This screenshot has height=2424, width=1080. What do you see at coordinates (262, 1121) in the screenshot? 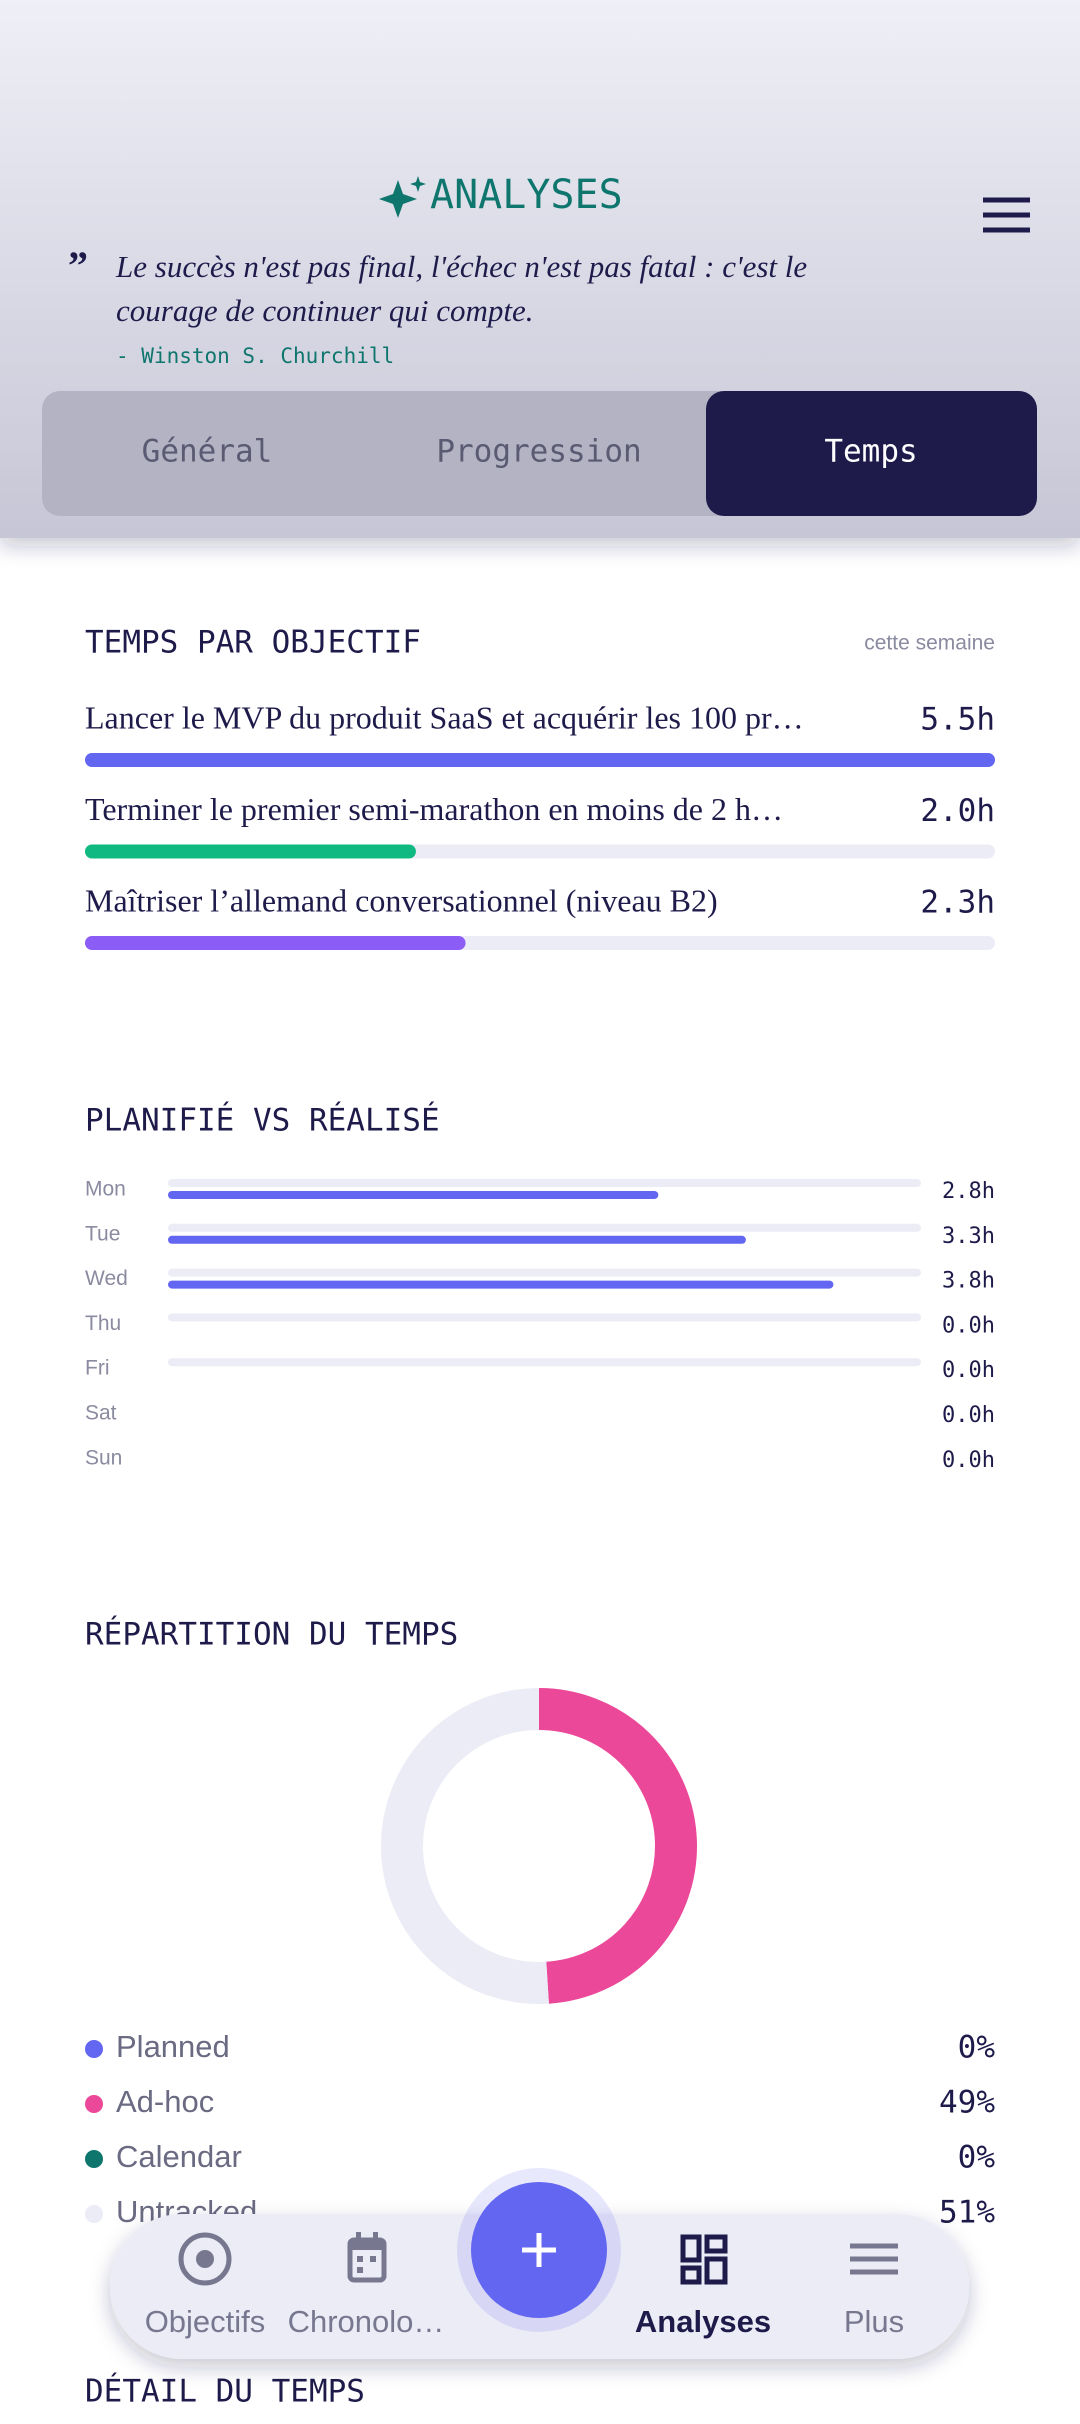
I see `section-title: PLANIFIÉ VS RÉALISÉ` at bounding box center [262, 1121].